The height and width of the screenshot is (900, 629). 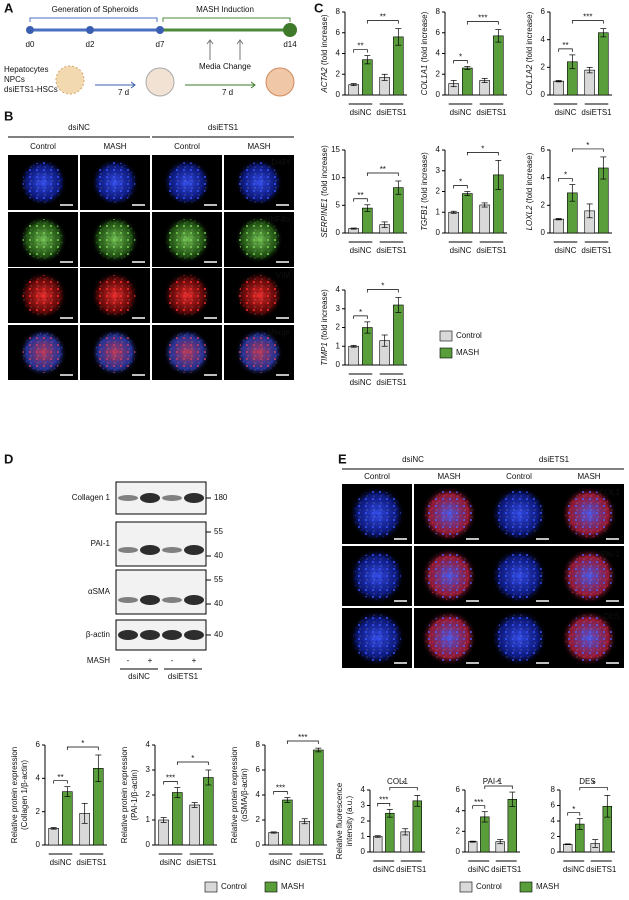 What do you see at coordinates (363, 836) in the screenshot?
I see `y-tick-label: 1` at bounding box center [363, 836].